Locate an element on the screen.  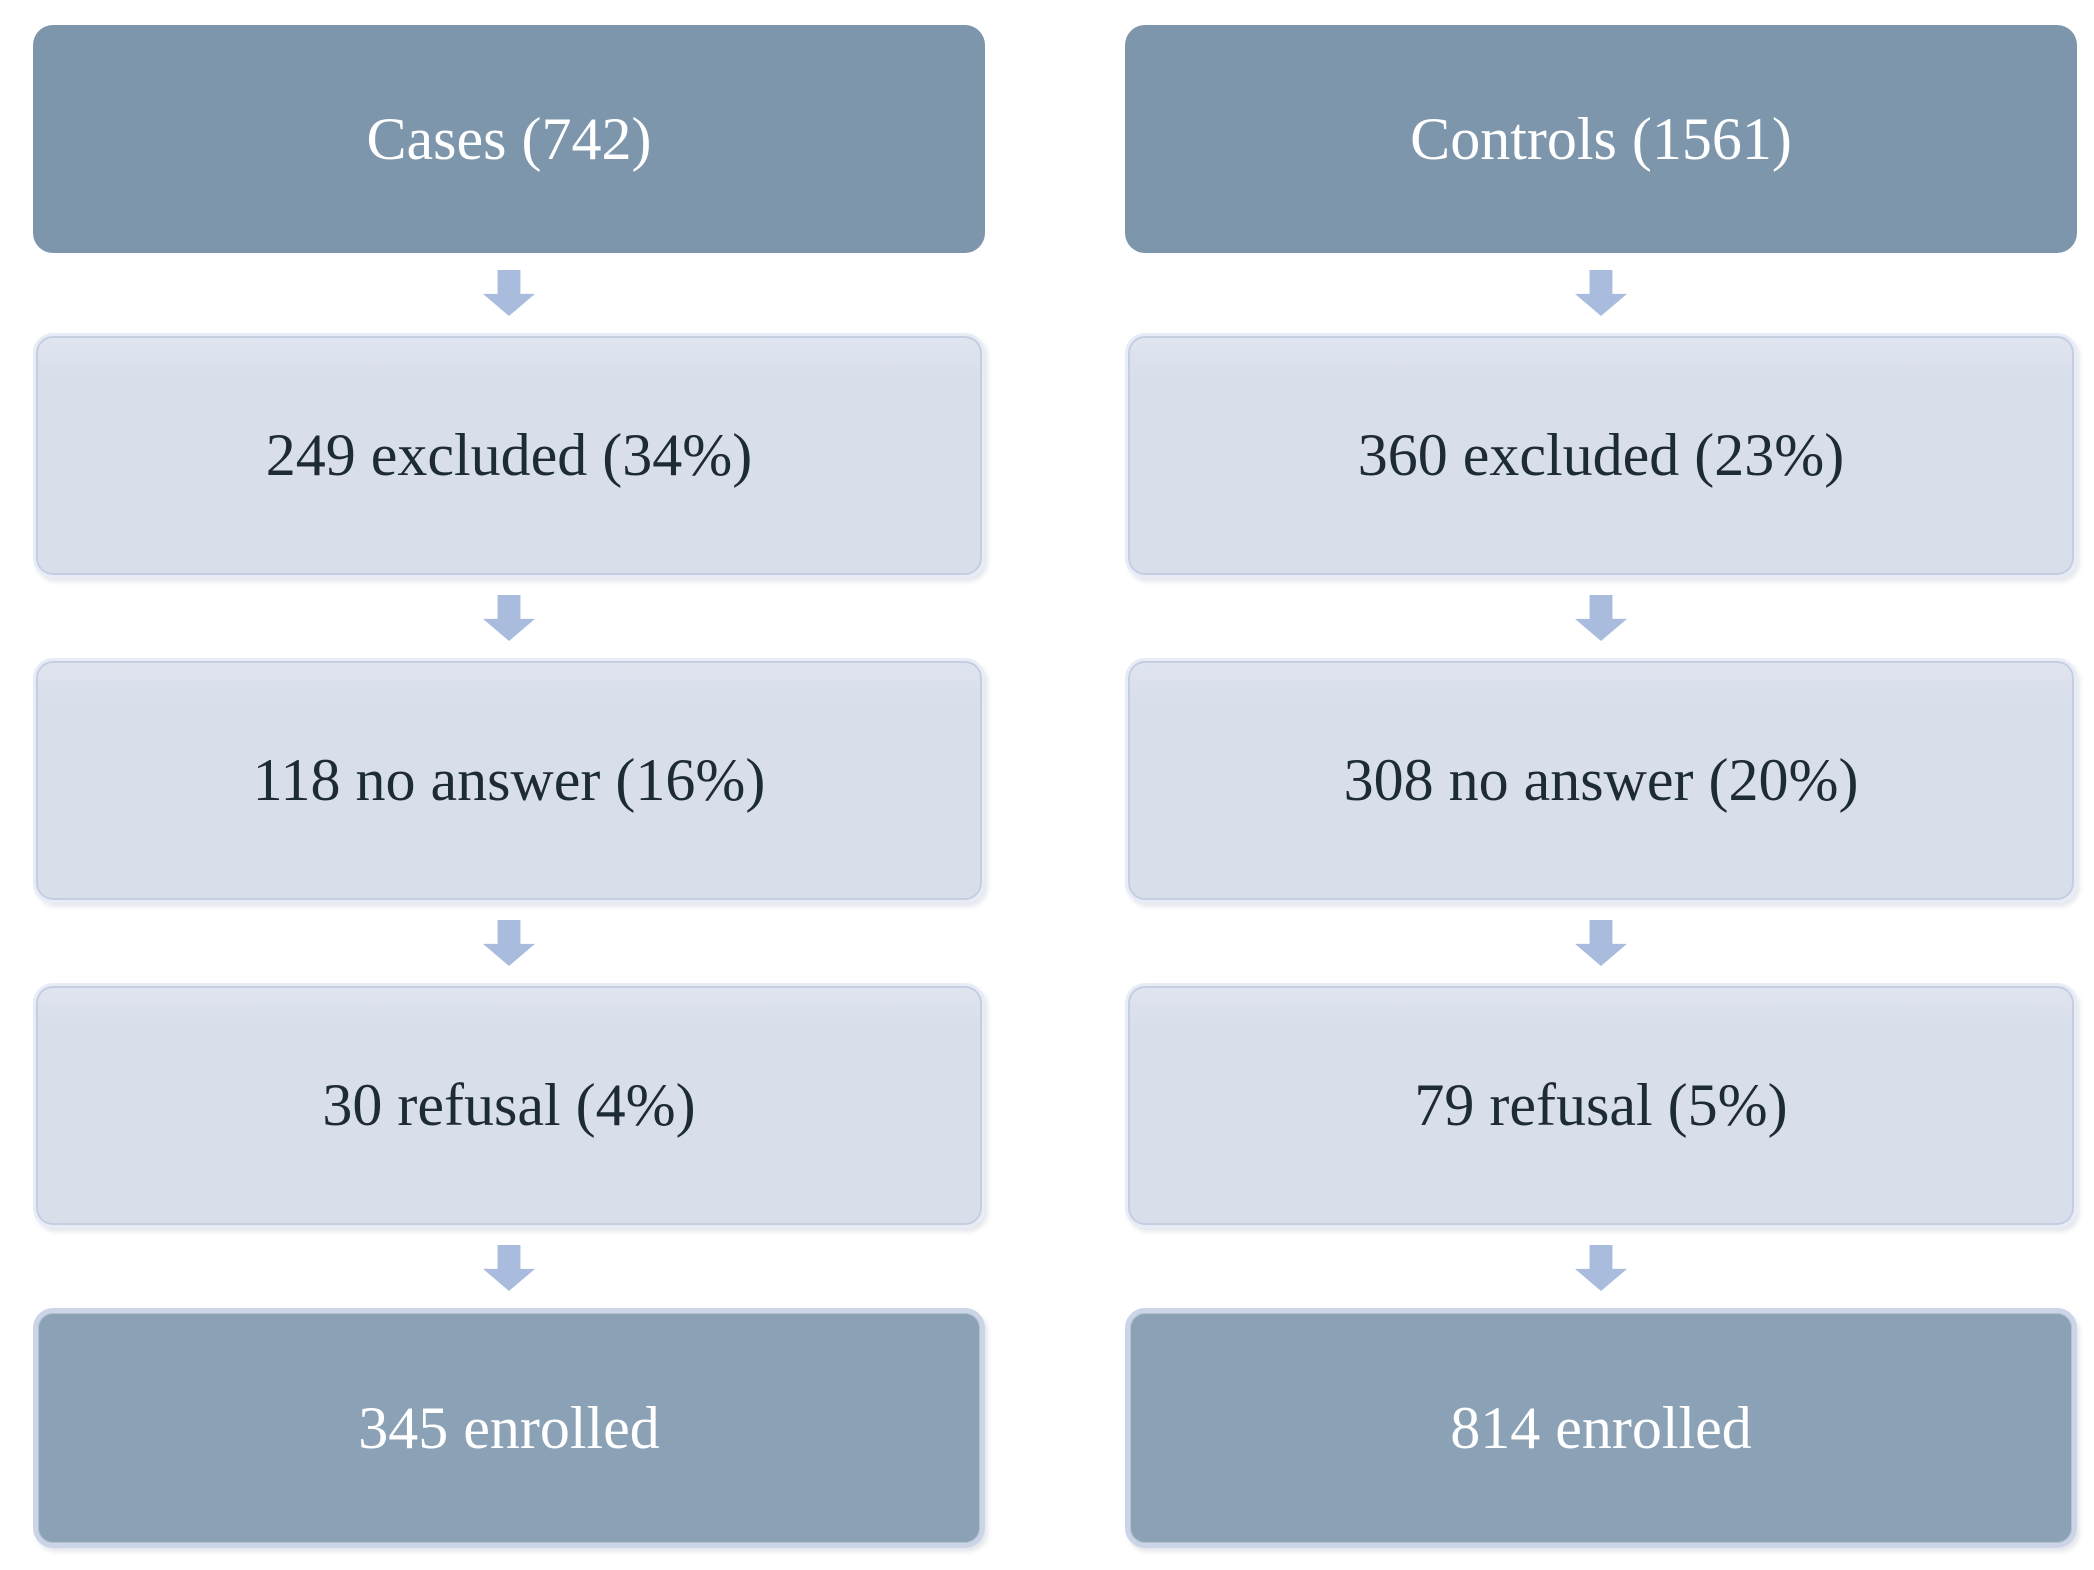
cases-no-answer-label: 118 no answer (16%) is located at coordinates (509, 780).